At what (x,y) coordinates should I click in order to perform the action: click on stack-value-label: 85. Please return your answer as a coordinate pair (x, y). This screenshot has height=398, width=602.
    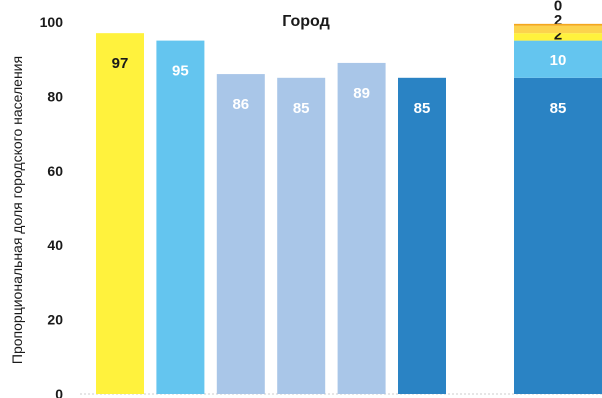
    Looking at the image, I should click on (558, 108).